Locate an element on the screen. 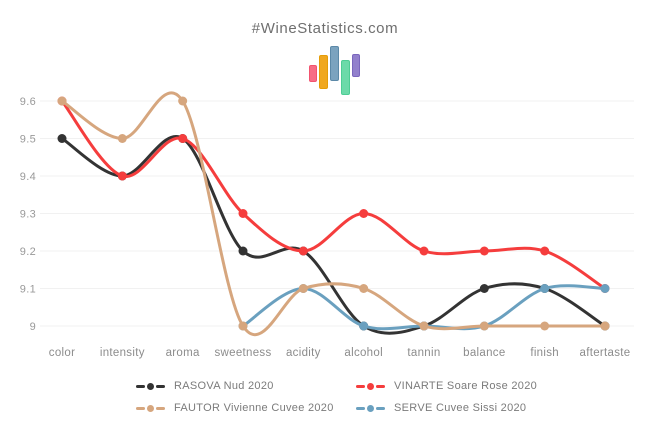  y-tick-label: 9.1 is located at coordinates (28, 290).